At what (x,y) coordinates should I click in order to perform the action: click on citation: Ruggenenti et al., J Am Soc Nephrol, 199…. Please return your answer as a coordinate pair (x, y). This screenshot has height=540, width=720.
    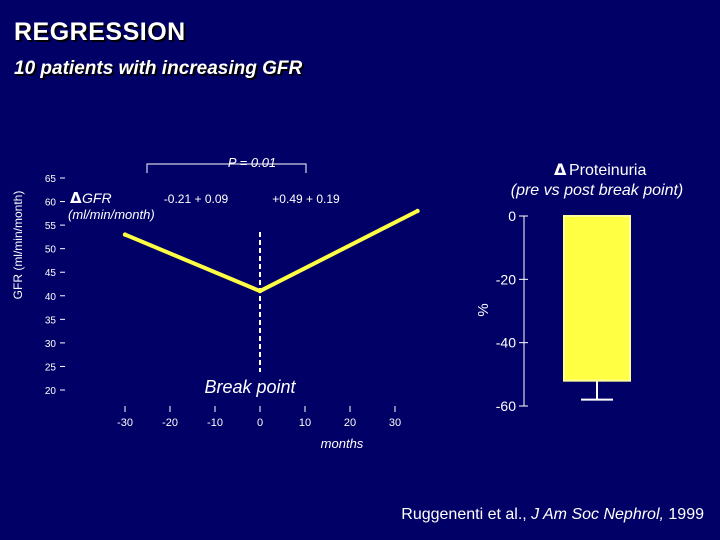
    Looking at the image, I should click on (552, 515).